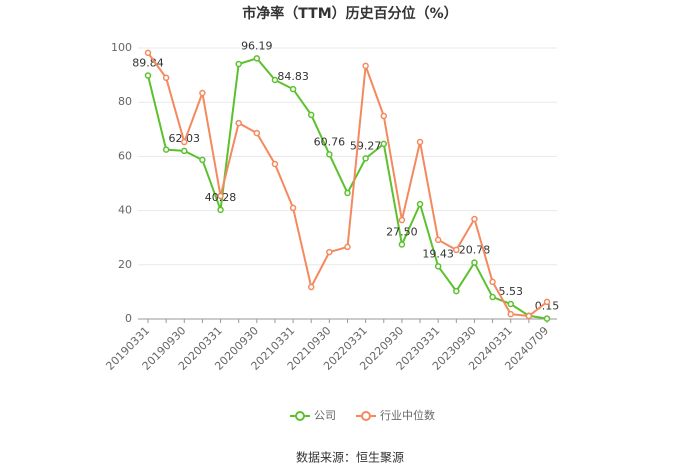 The height and width of the screenshot is (473, 700). What do you see at coordinates (350, 457) in the screenshot?
I see `source-note: 数据来源：恒生聚源` at bounding box center [350, 457].